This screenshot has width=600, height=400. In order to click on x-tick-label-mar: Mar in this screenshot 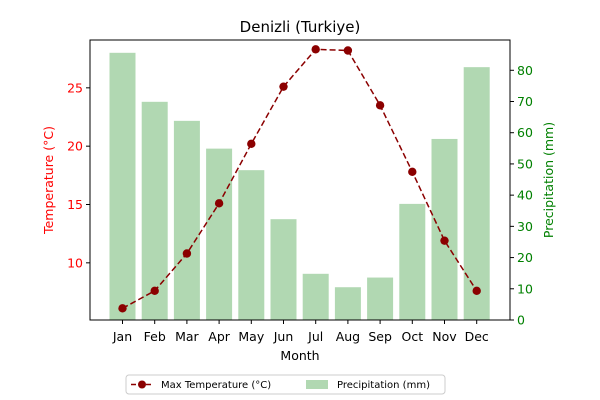, I will do `click(187, 336)`.